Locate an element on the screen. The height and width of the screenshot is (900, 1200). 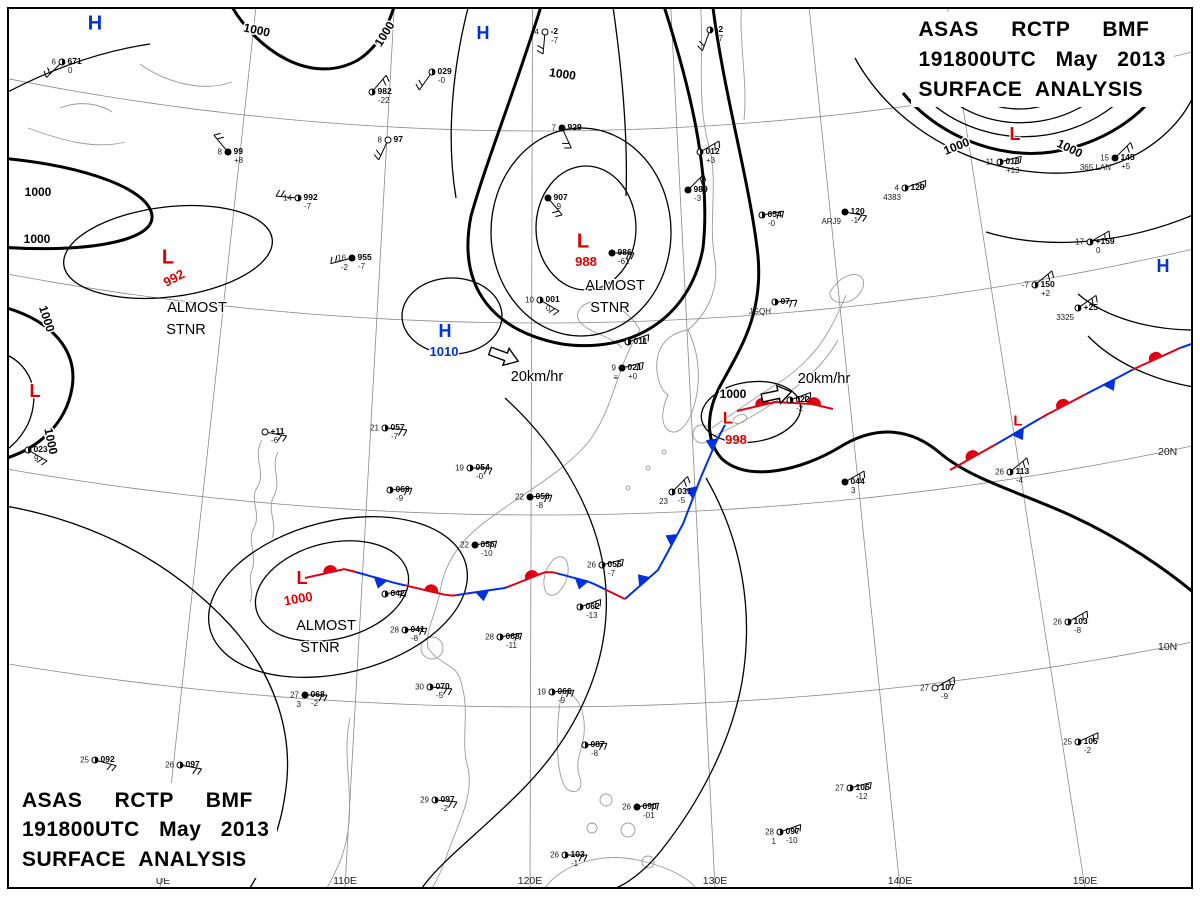
cold-front-symbol is located at coordinates (380, 583).